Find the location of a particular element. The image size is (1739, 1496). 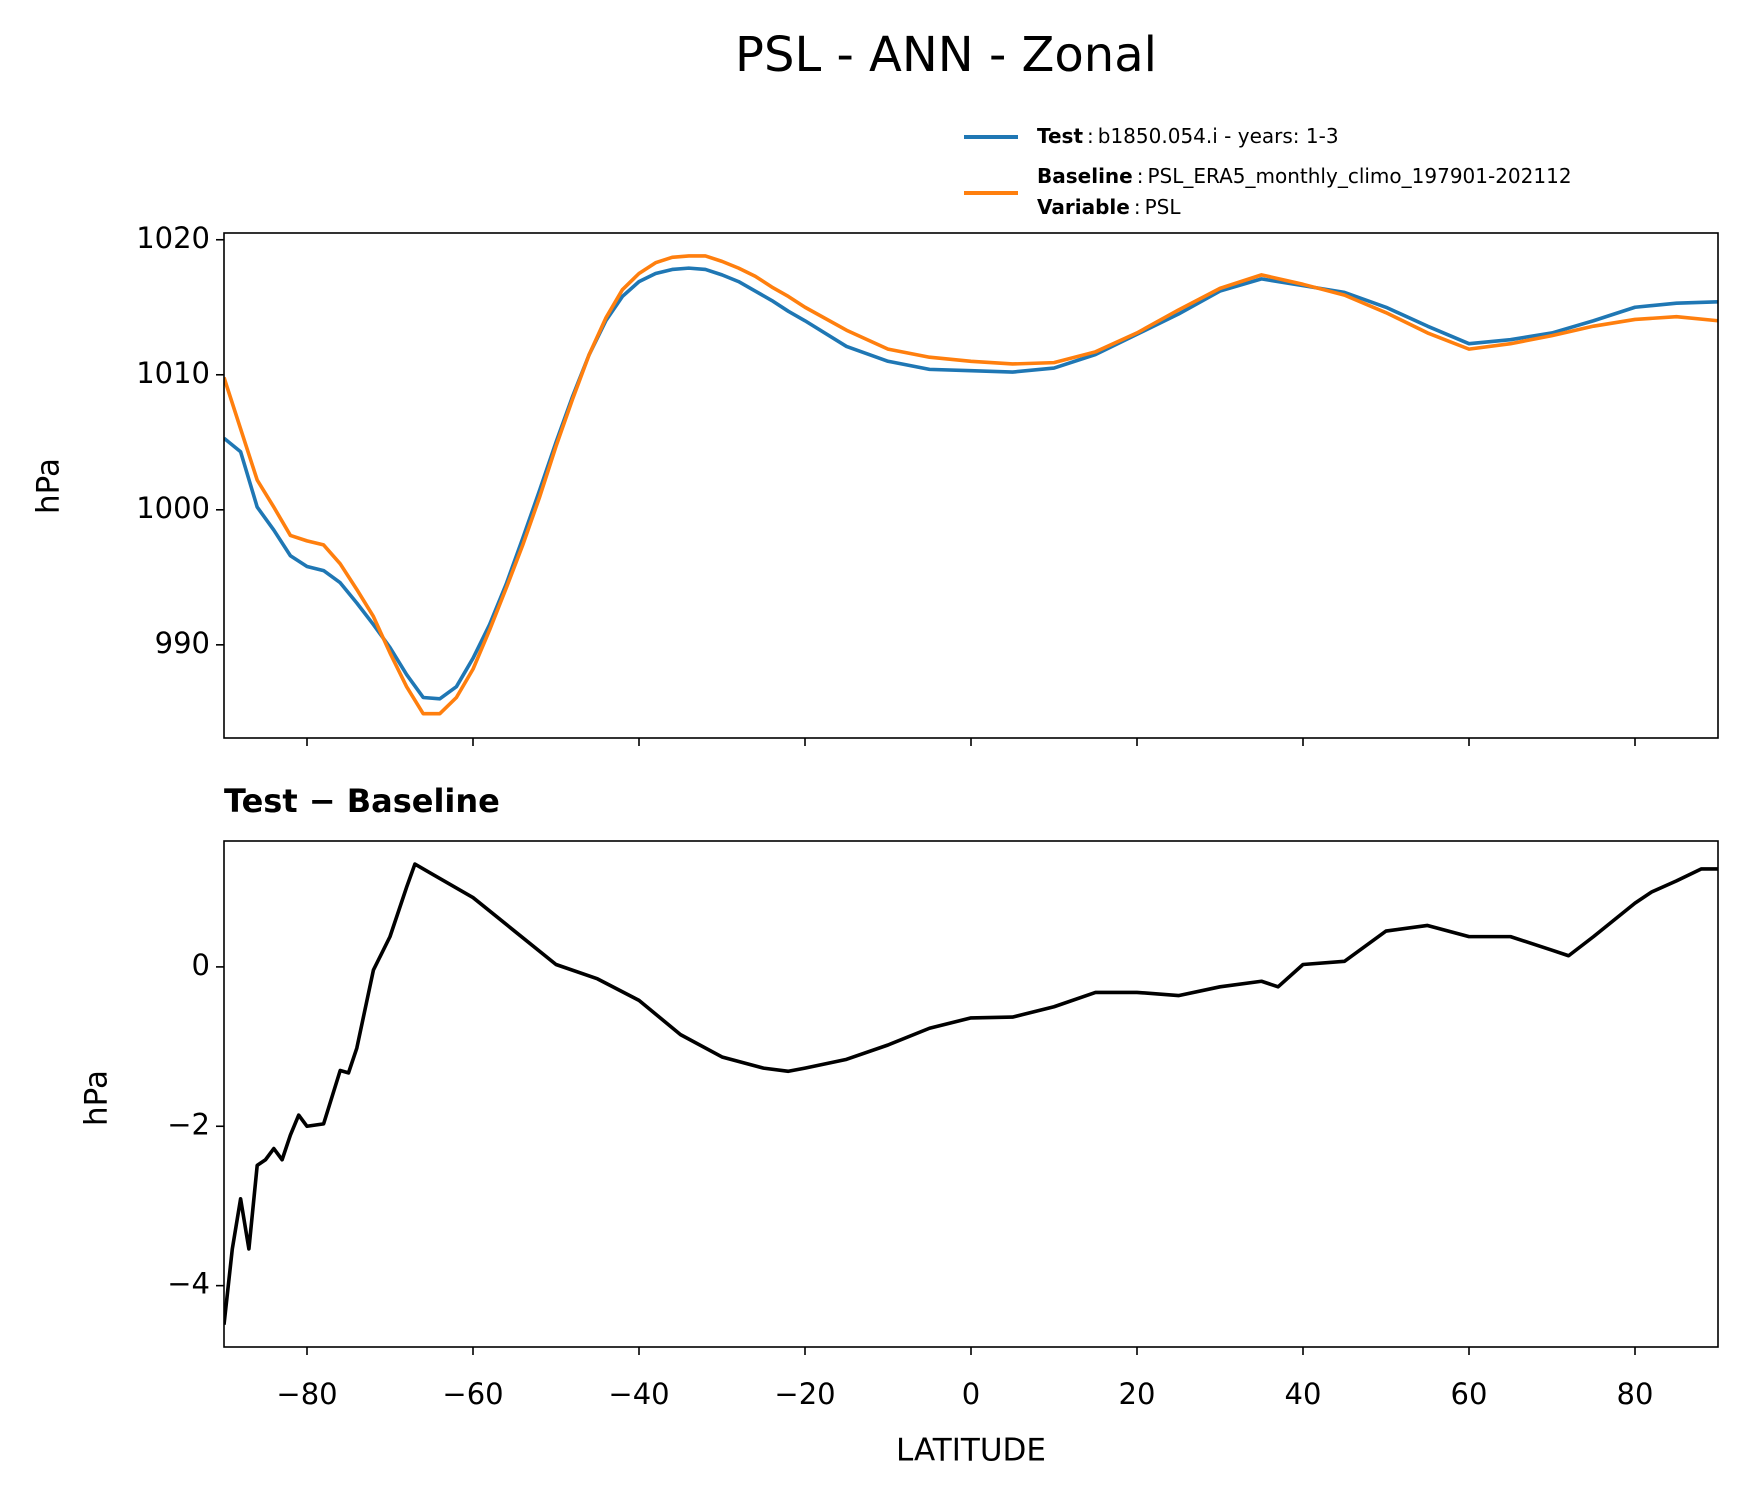

x-tick-label: −80 is located at coordinates (306, 1394).